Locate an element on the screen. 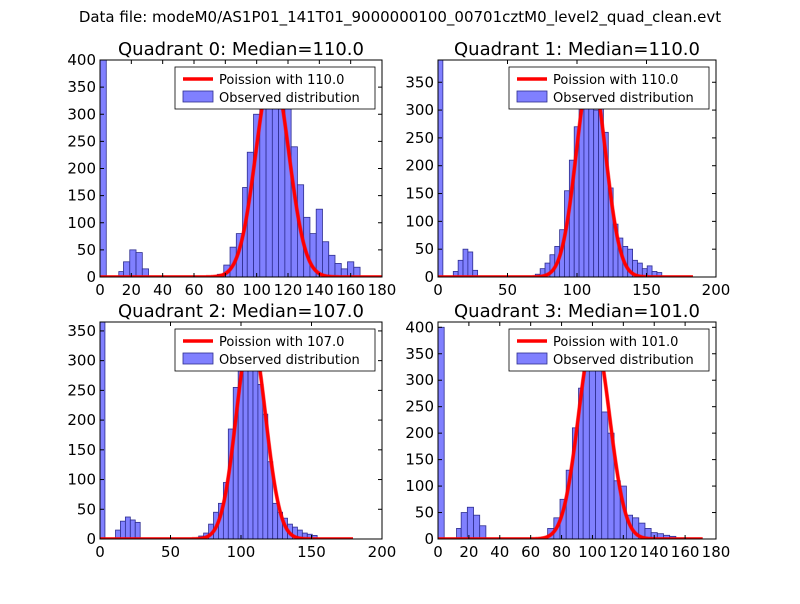  subplot-title: Quadrant 1: Median=110.0 is located at coordinates (577, 49).